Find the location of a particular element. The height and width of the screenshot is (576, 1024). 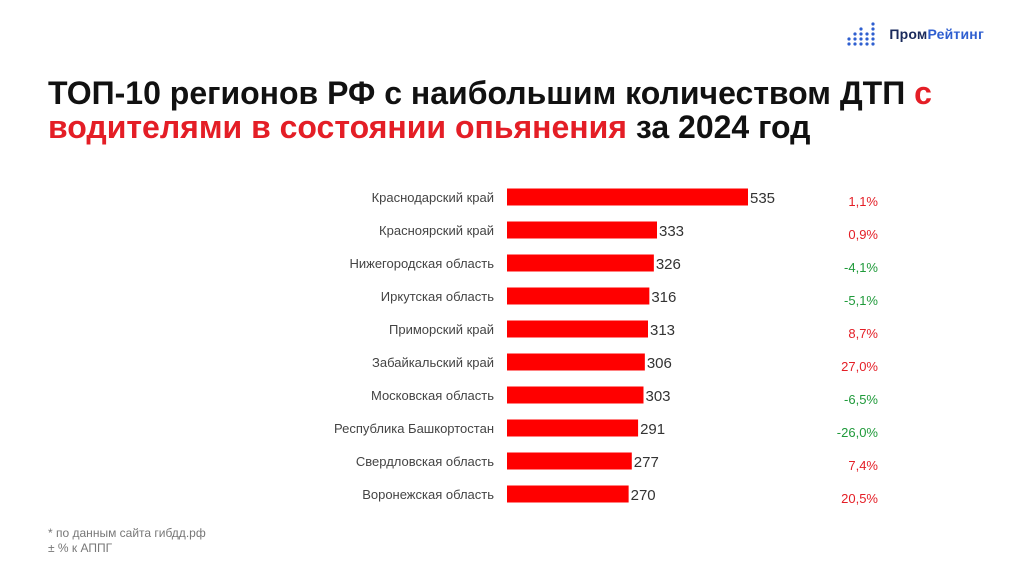

category-label: Республика Башкортостан is located at coordinates (414, 428).